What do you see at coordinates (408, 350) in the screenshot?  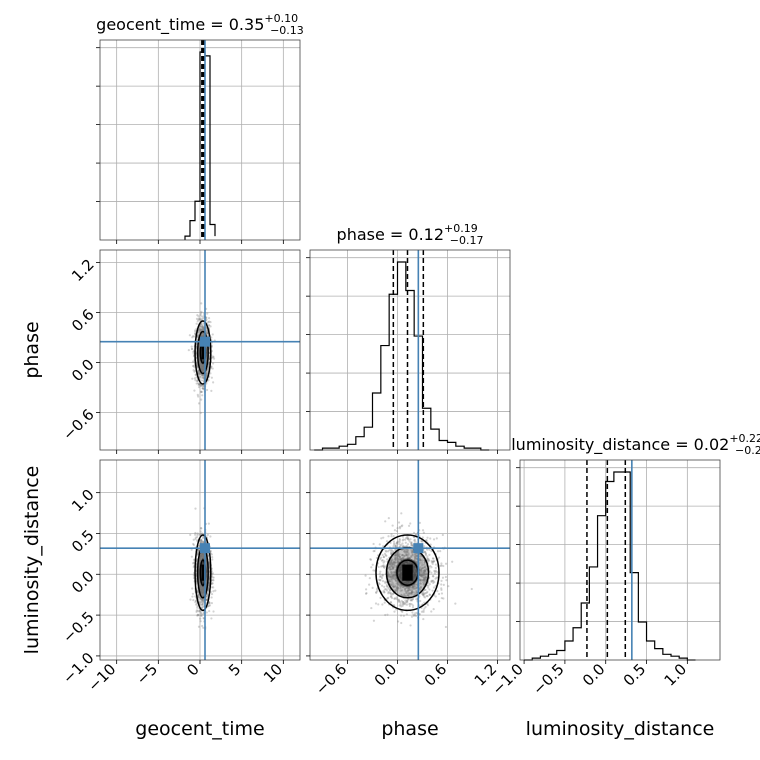 I see `panel-phase-hist` at bounding box center [408, 350].